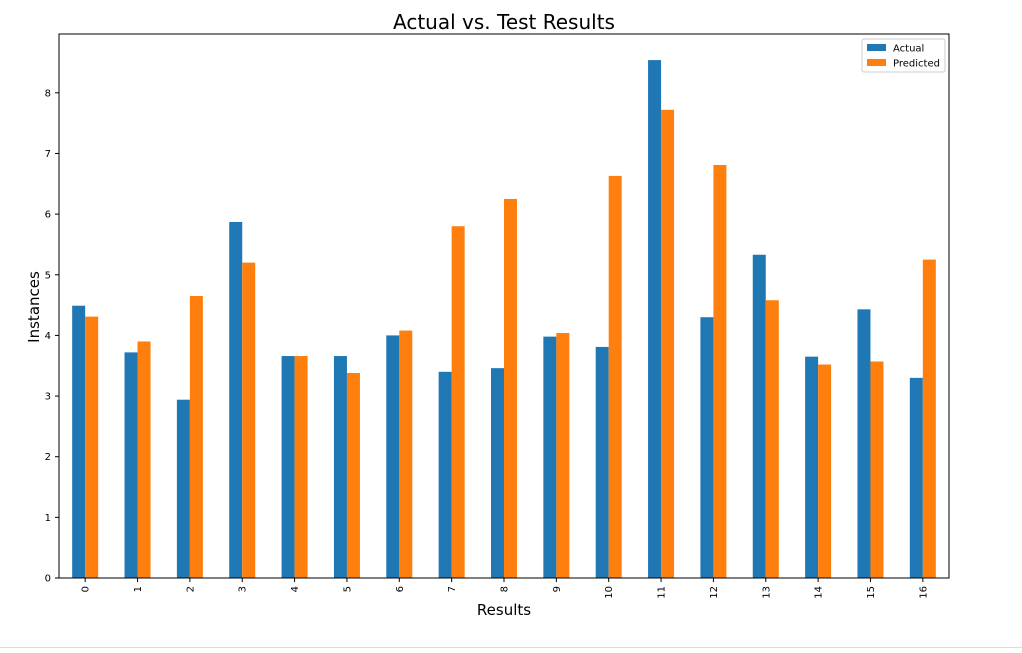 Image resolution: width=1022 pixels, height=653 pixels. What do you see at coordinates (662, 592) in the screenshot?
I see `x-tick-label: 11` at bounding box center [662, 592].